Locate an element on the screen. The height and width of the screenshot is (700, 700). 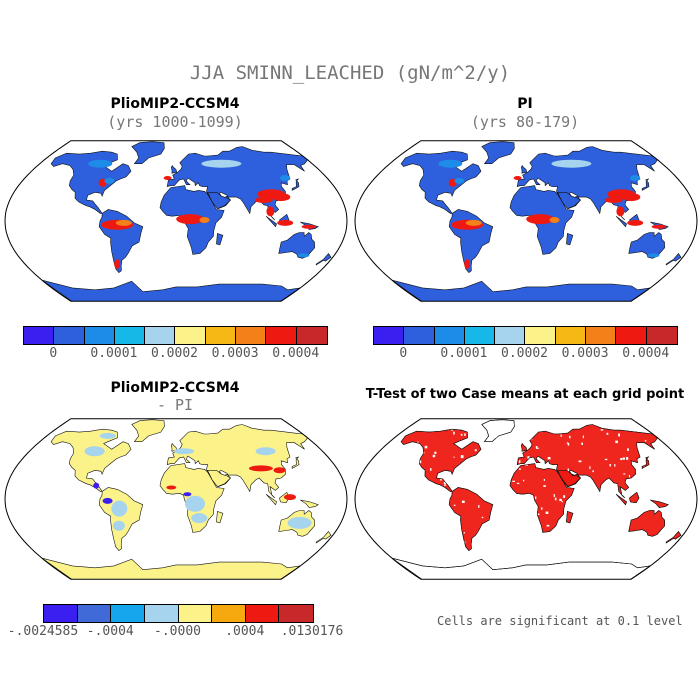
panel-subtitle-bottom-left: - PI is located at coordinates (175, 405).